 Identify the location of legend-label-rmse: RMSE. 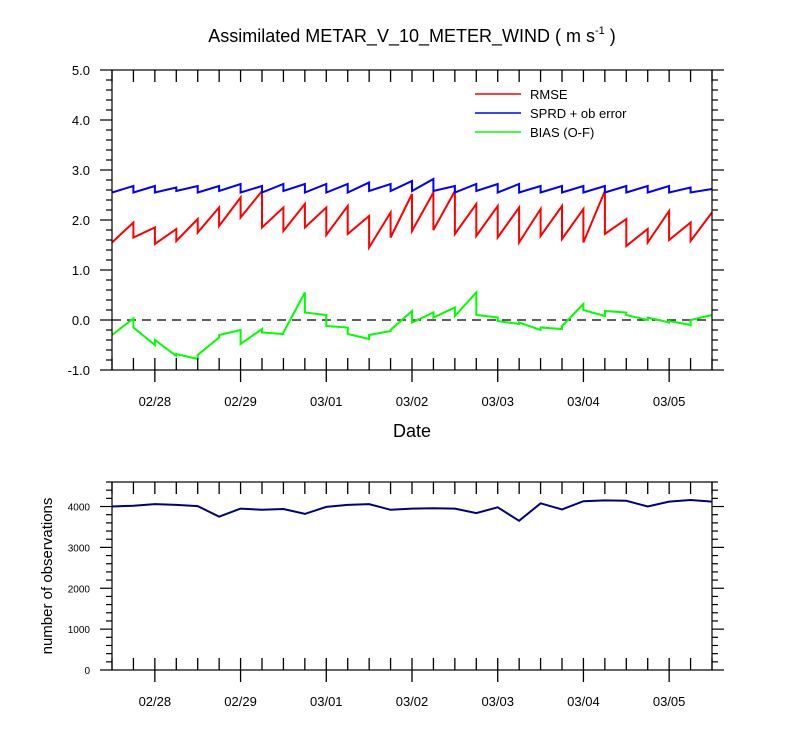
(549, 94).